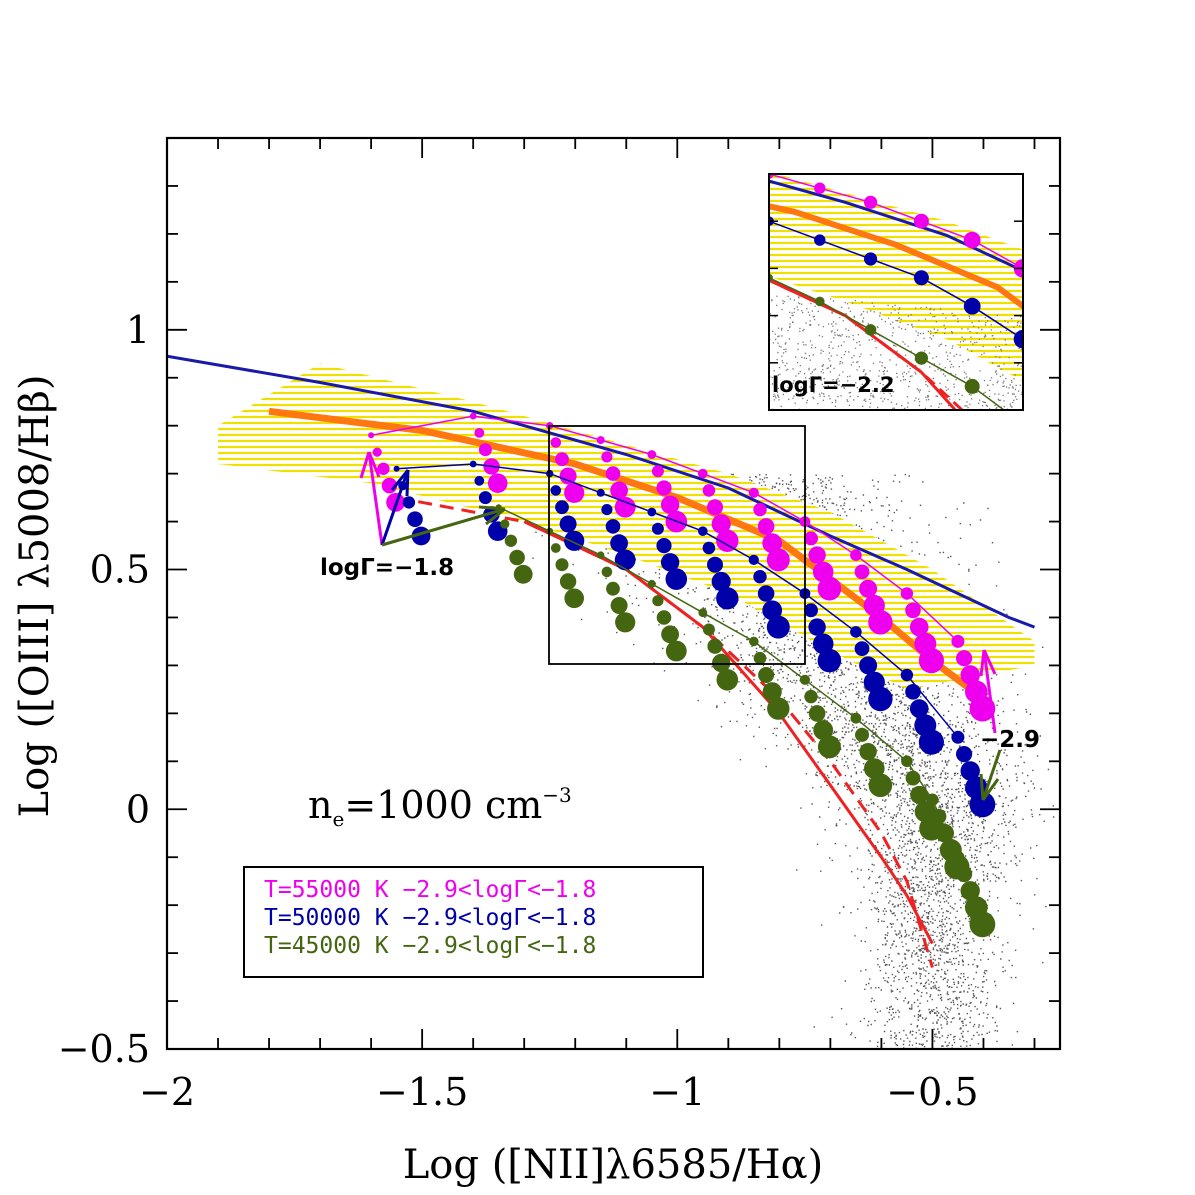  I want to click on density-superscript: −3, so click(556, 795).